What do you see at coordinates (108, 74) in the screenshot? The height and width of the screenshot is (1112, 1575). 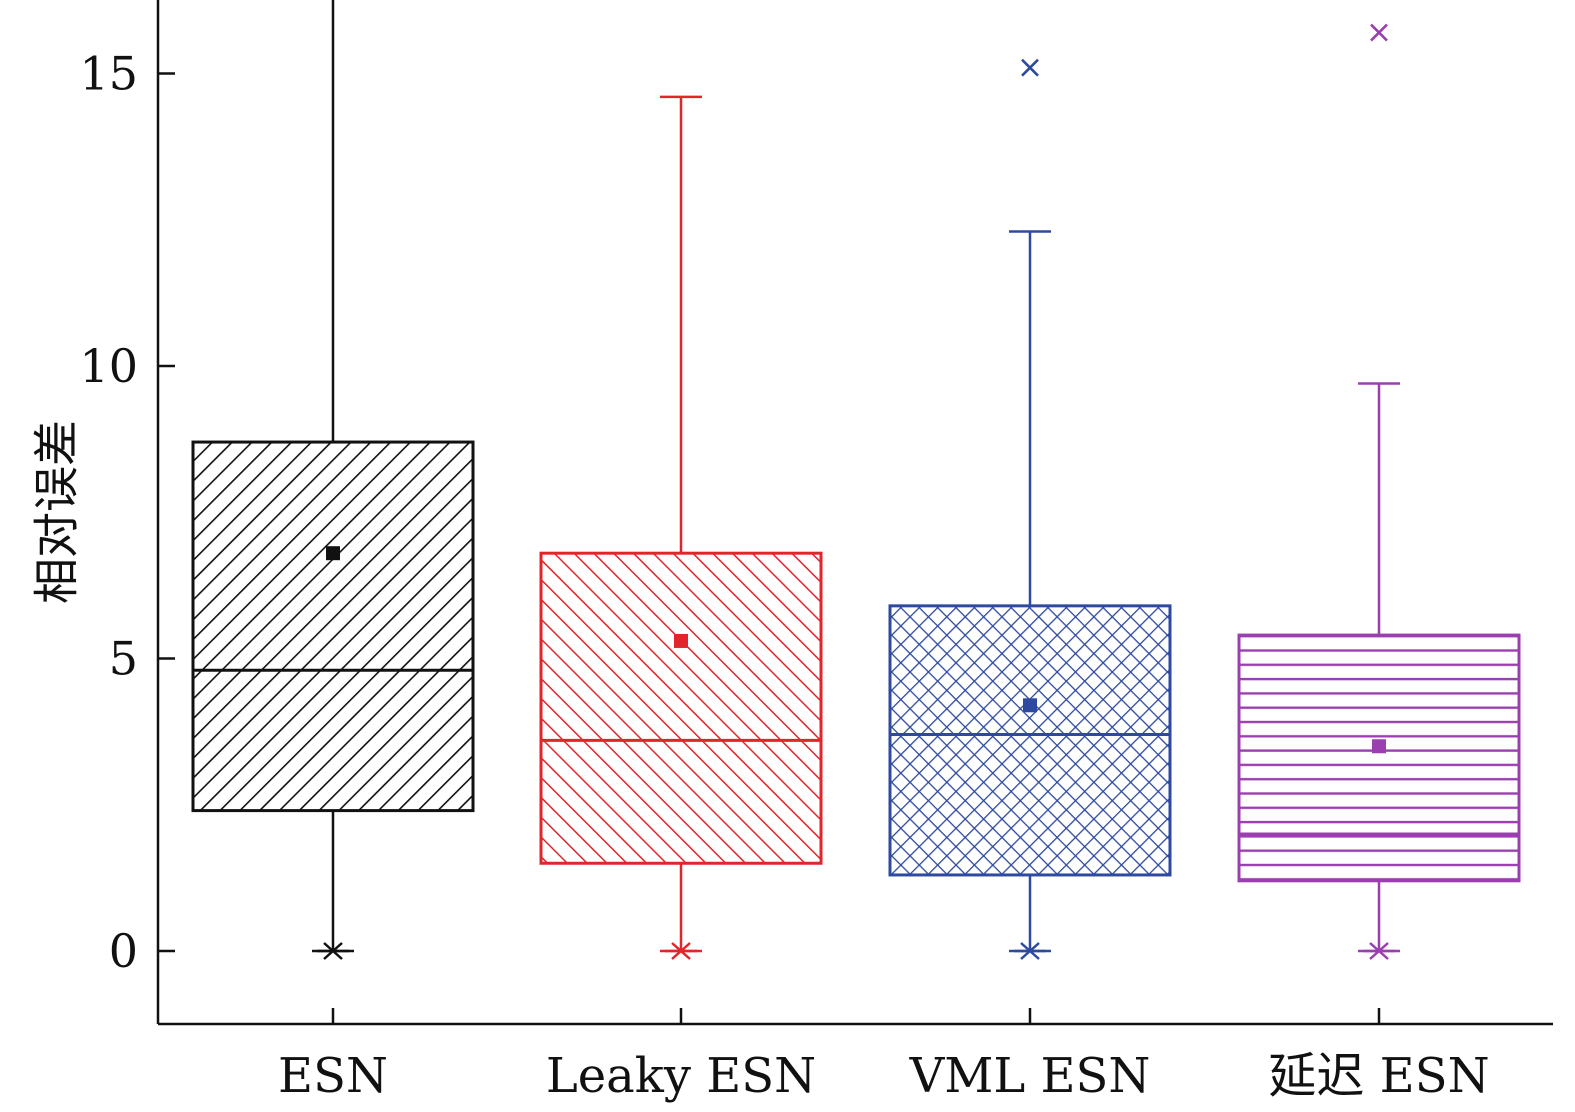 I see `y-tick-label: 15` at bounding box center [108, 74].